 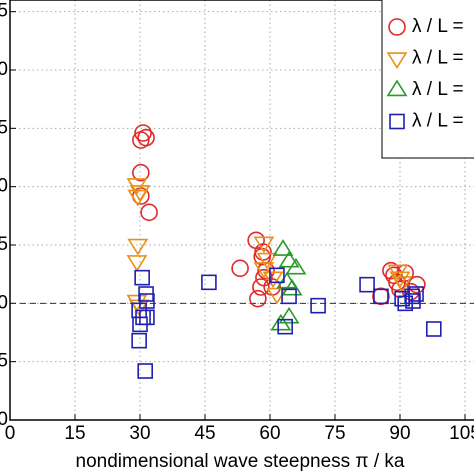 What do you see at coordinates (74, 433) in the screenshot?
I see `x-tick-label: 15` at bounding box center [74, 433].